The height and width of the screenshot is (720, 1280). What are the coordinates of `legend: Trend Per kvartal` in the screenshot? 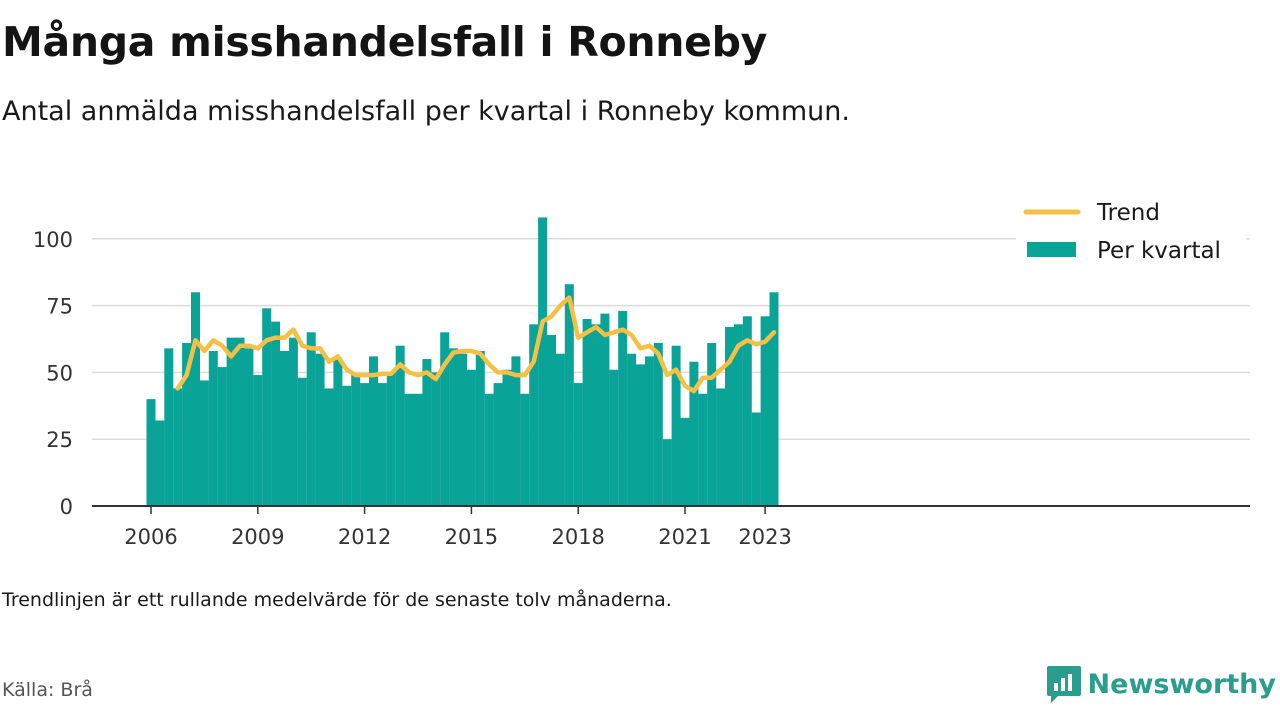 It's located at (1131, 235).